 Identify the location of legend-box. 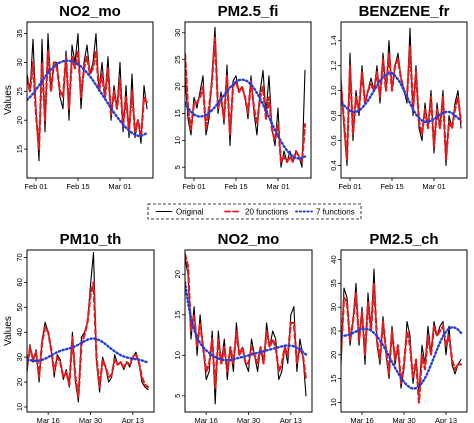
(254, 211).